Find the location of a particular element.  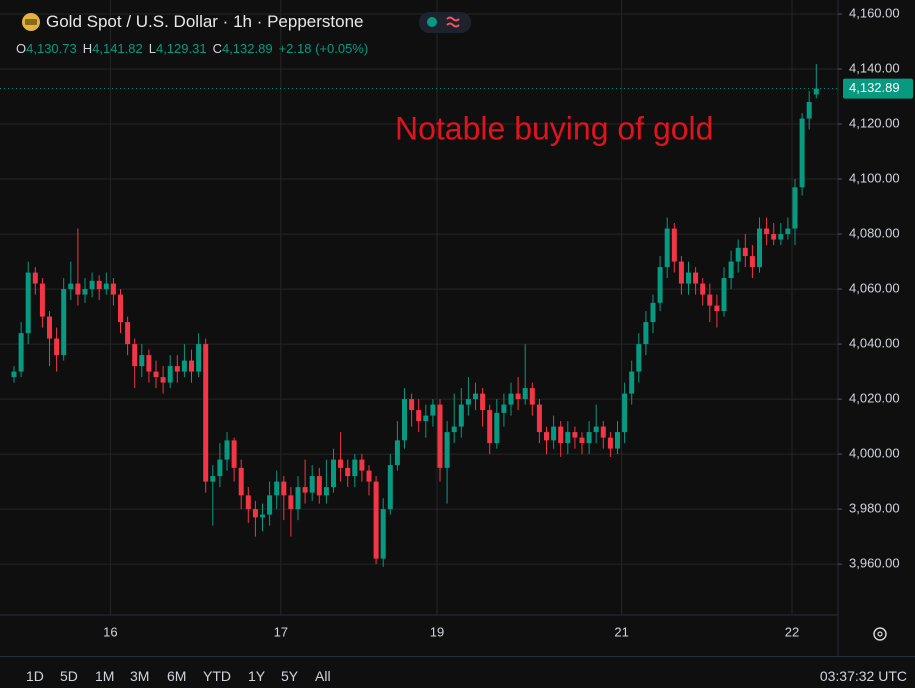

y-tick-label: 4,100.00 is located at coordinates (874, 177).